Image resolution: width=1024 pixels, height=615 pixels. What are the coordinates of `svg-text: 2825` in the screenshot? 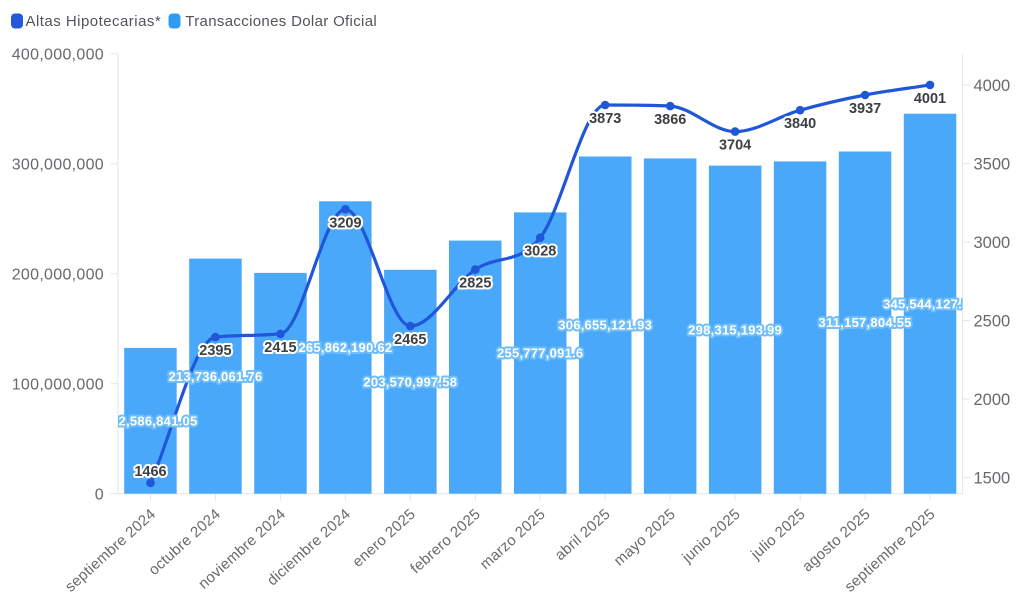 It's located at (475, 284).